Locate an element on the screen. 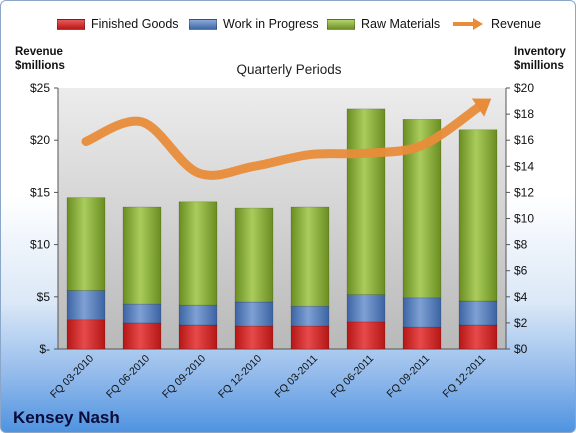 This screenshot has width=576, height=433. legend-work-in-progress: Work in Progress is located at coordinates (254, 24).